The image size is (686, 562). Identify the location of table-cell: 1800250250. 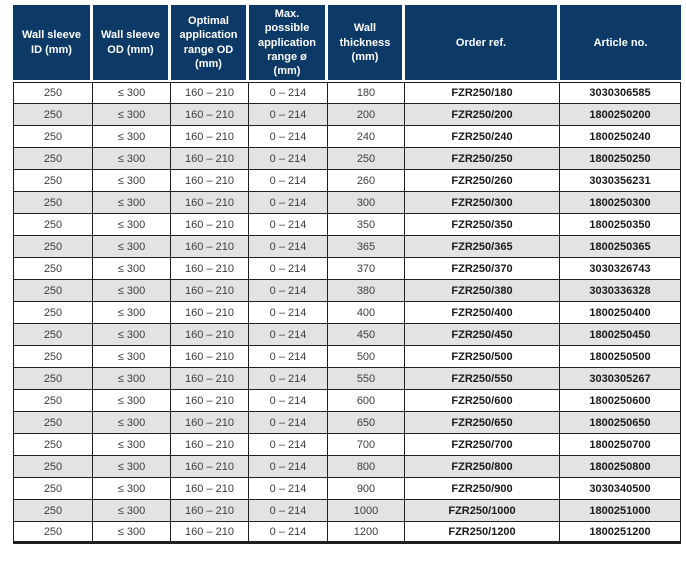
(620, 159).